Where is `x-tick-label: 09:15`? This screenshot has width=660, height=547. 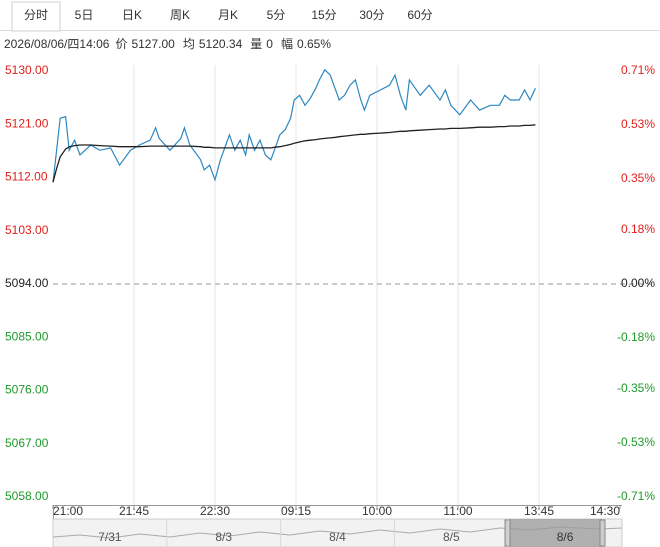 x-tick-label: 09:15 is located at coordinates (296, 511).